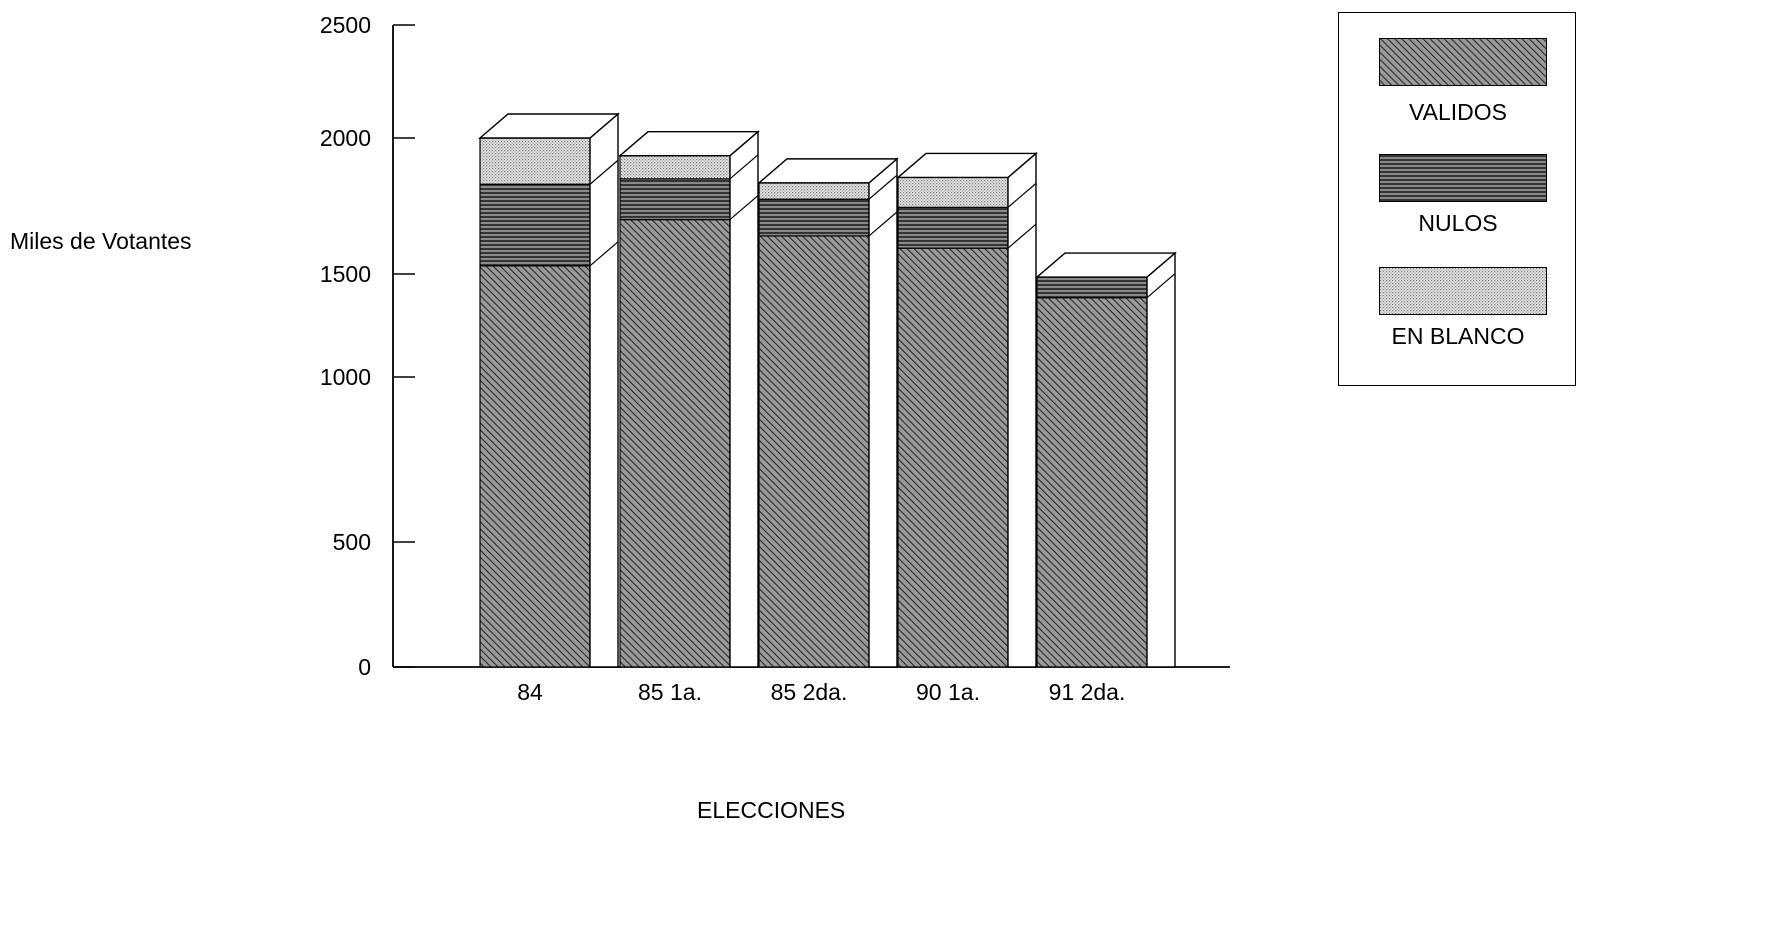  I want to click on x-tick-label: 85 2da., so click(809, 692).